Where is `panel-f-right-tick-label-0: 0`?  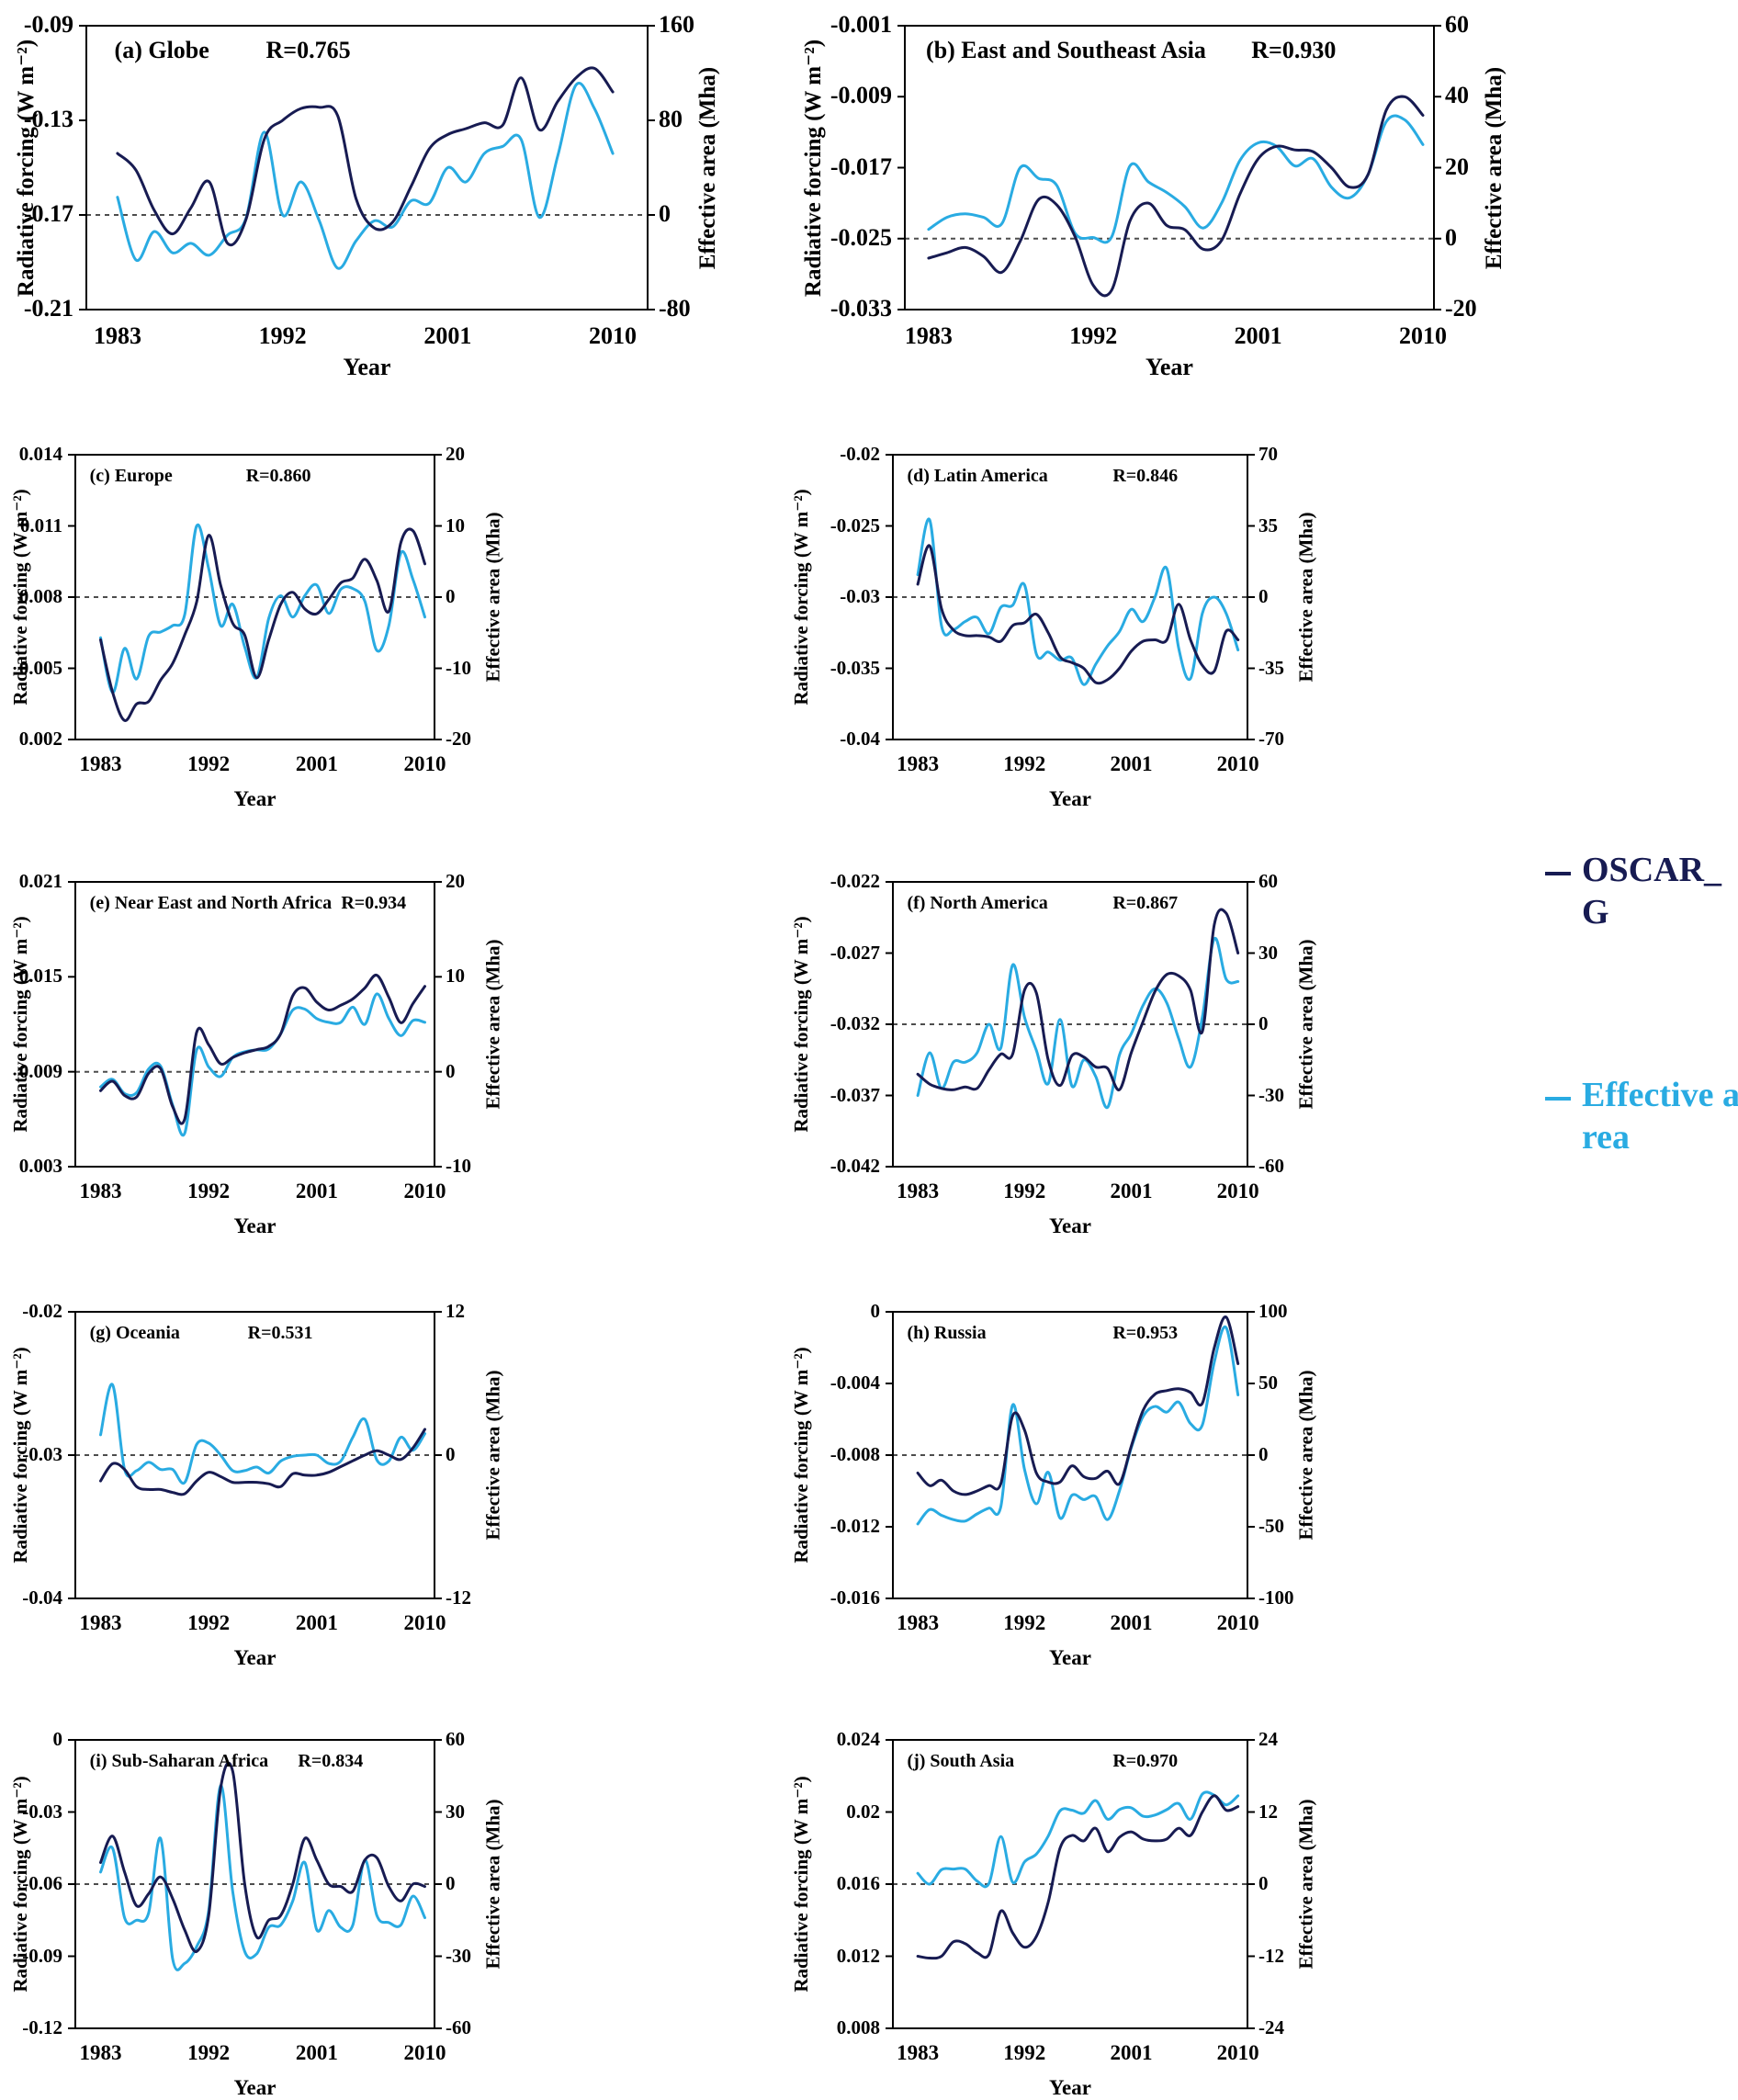 panel-f-right-tick-label-0: 0 is located at coordinates (1263, 1023).